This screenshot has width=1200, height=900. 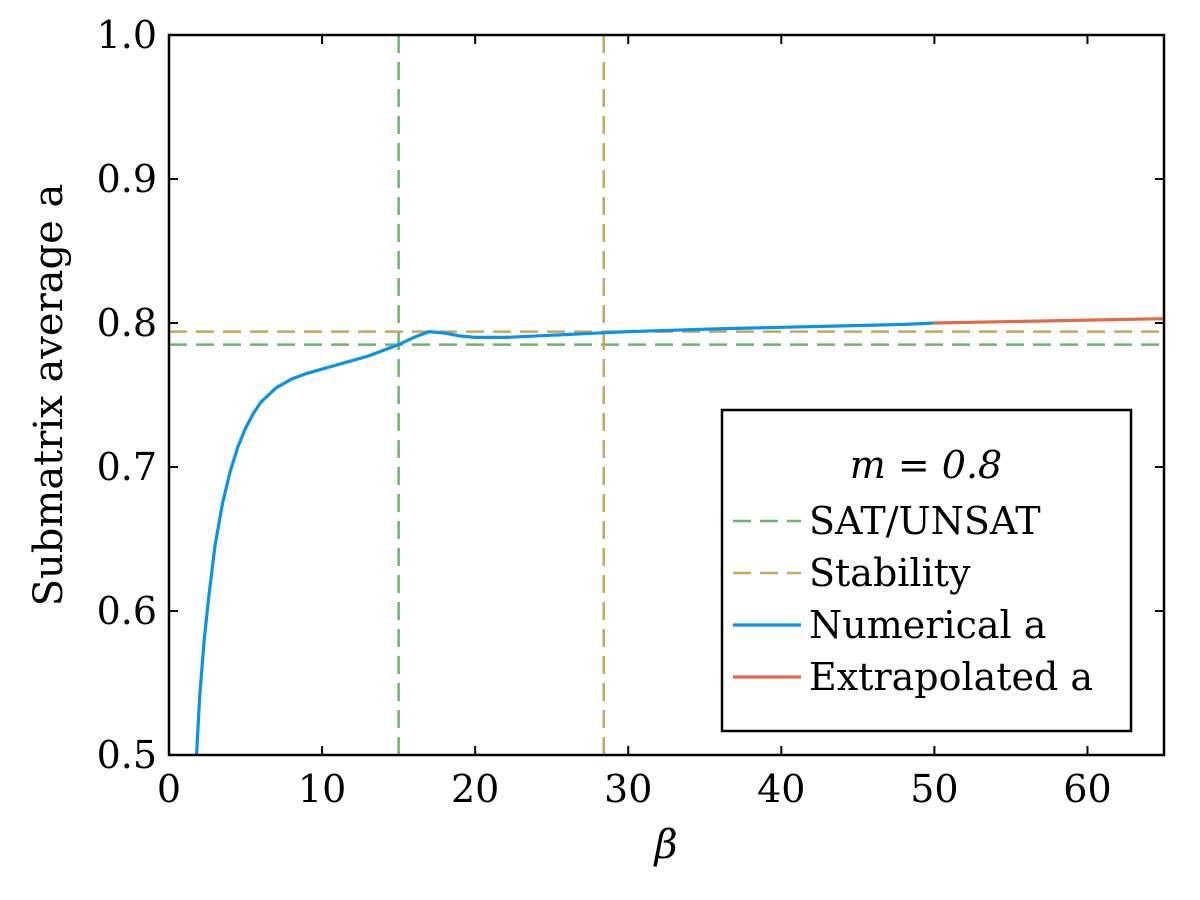 What do you see at coordinates (127, 467) in the screenshot?
I see `y-tick-label: 0.7` at bounding box center [127, 467].